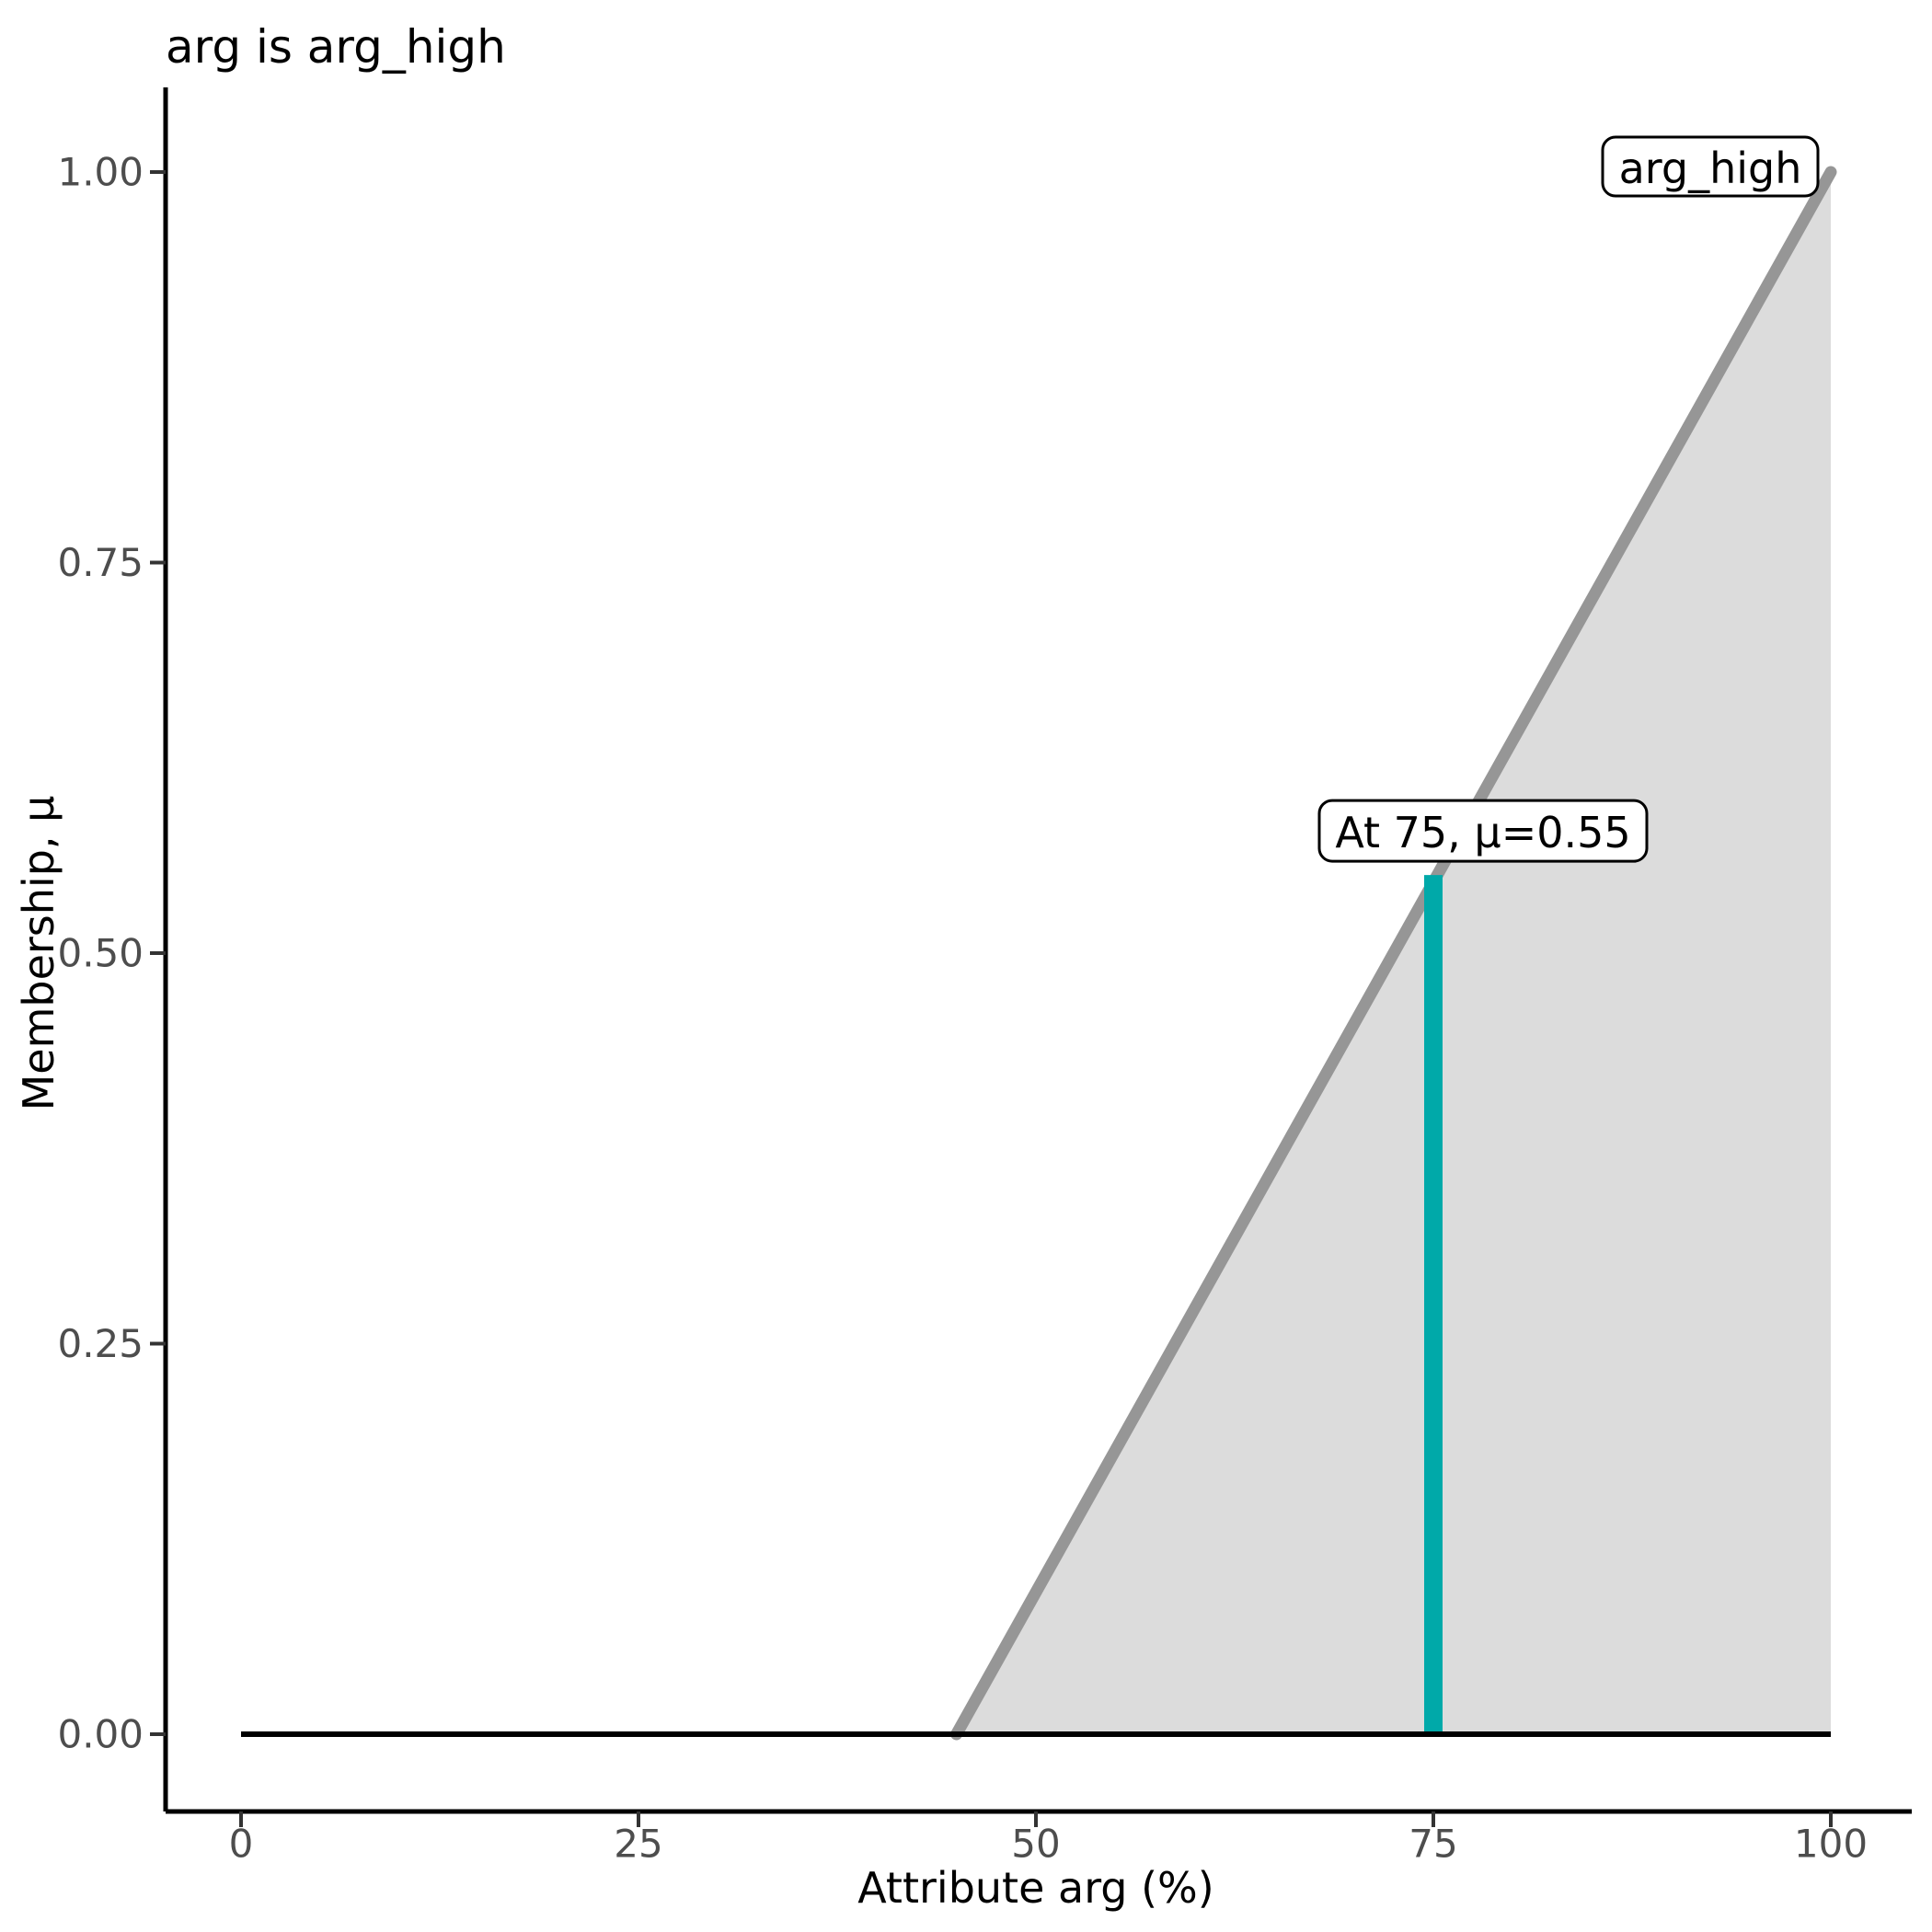 This screenshot has width=1932, height=1932. I want to click on x-axis-ticks: 0 25 50 75 100, so click(1048, 1839).